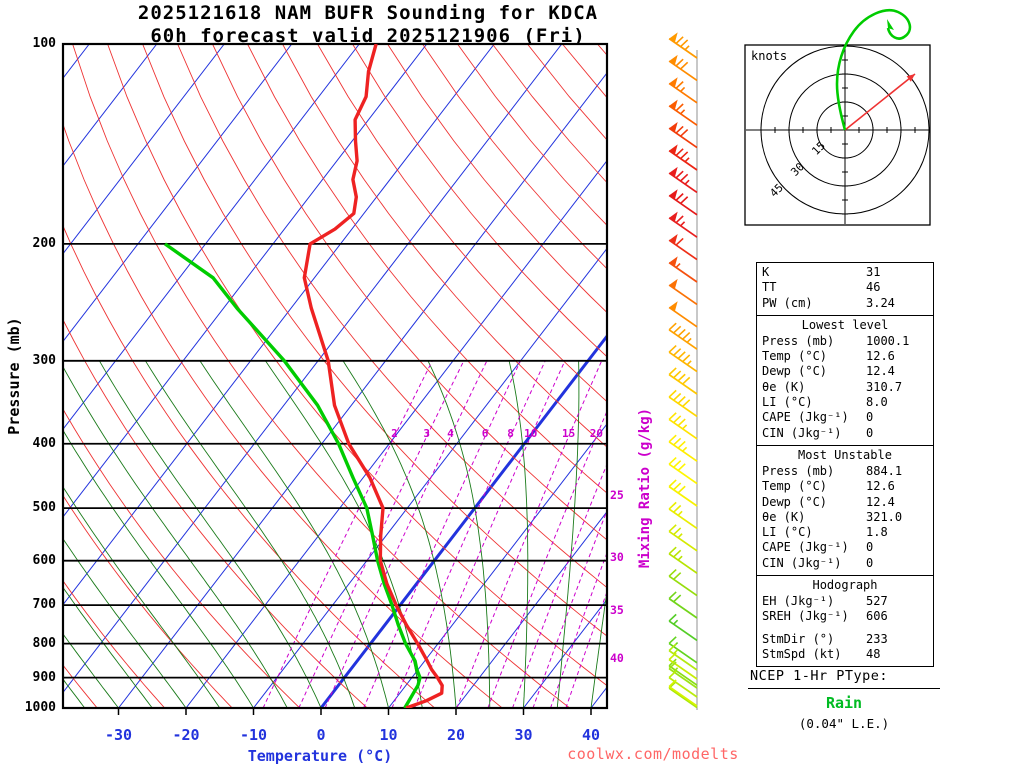 The height and width of the screenshot is (768, 1024). Describe the element at coordinates (845, 454) in the screenshot. I see `stat-section-heading: Most Unstable` at that location.